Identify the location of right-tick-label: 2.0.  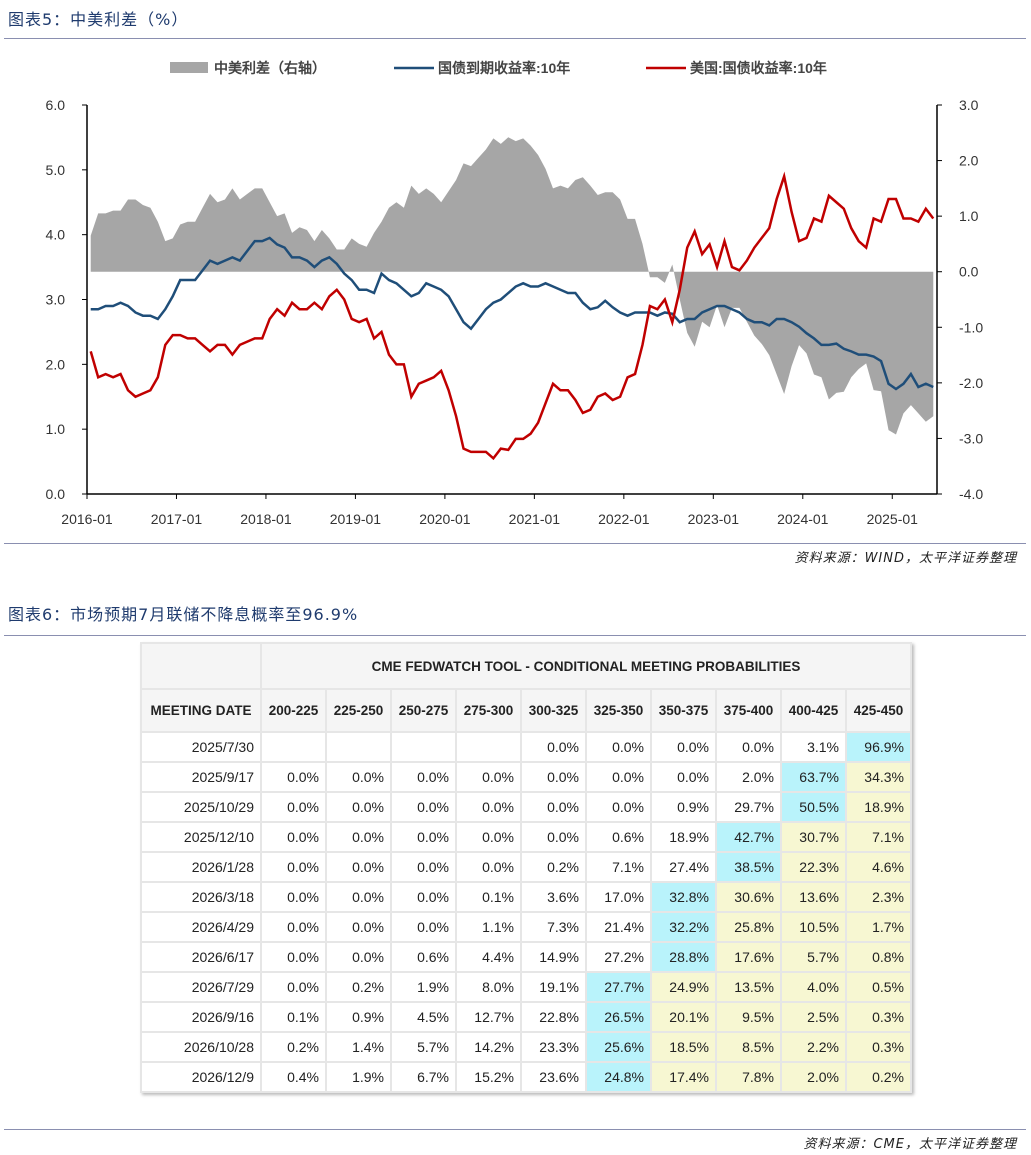
(969, 161).